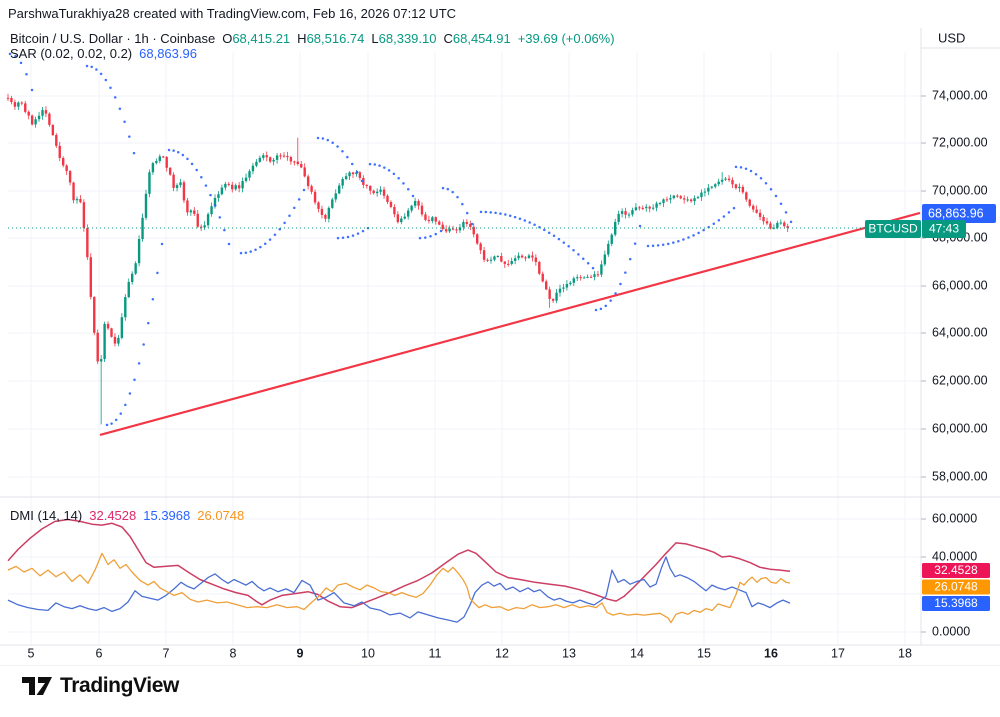  What do you see at coordinates (960, 95) in the screenshot?
I see `price-tick-label: 74,000.00` at bounding box center [960, 95].